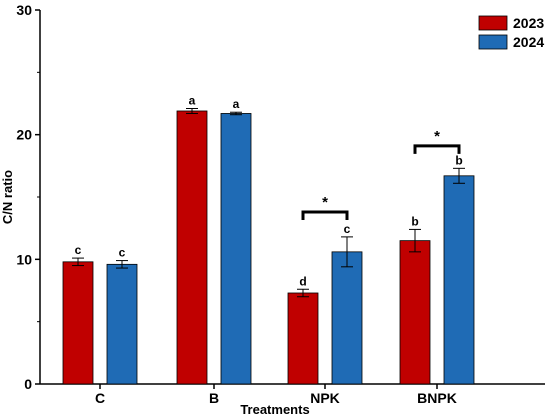 The image size is (550, 419). Describe the element at coordinates (528, 42) in the screenshot. I see `legend-label-2024: 2024` at that location.